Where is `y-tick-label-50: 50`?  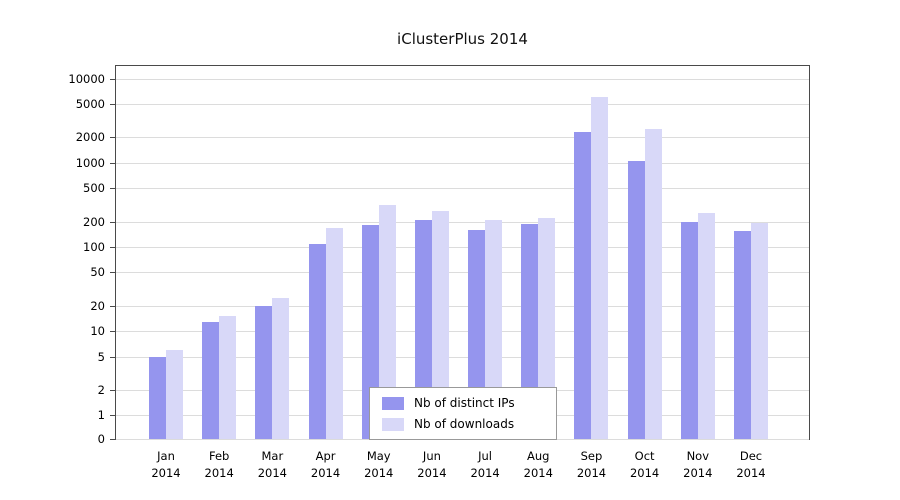 y-tick-label-50: 50 is located at coordinates (97, 272).